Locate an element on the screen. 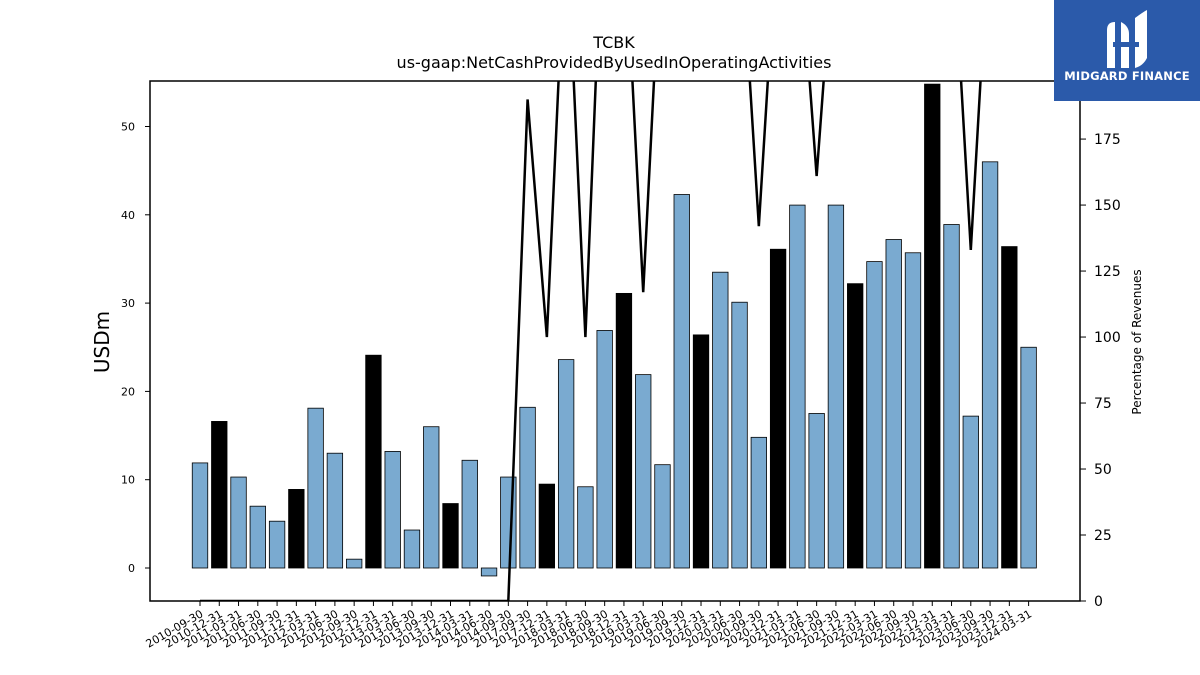 This screenshot has width=1200, height=675. y-axis-left: 0 10 20 30 40 50 is located at coordinates (135, 348).